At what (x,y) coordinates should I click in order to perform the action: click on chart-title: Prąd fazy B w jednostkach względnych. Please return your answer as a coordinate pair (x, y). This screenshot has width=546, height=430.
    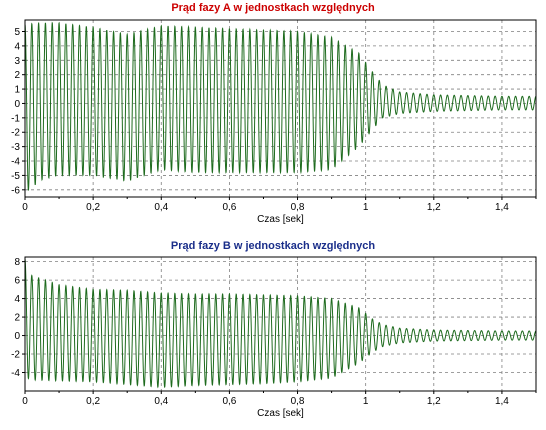
    Looking at the image, I should click on (273, 246).